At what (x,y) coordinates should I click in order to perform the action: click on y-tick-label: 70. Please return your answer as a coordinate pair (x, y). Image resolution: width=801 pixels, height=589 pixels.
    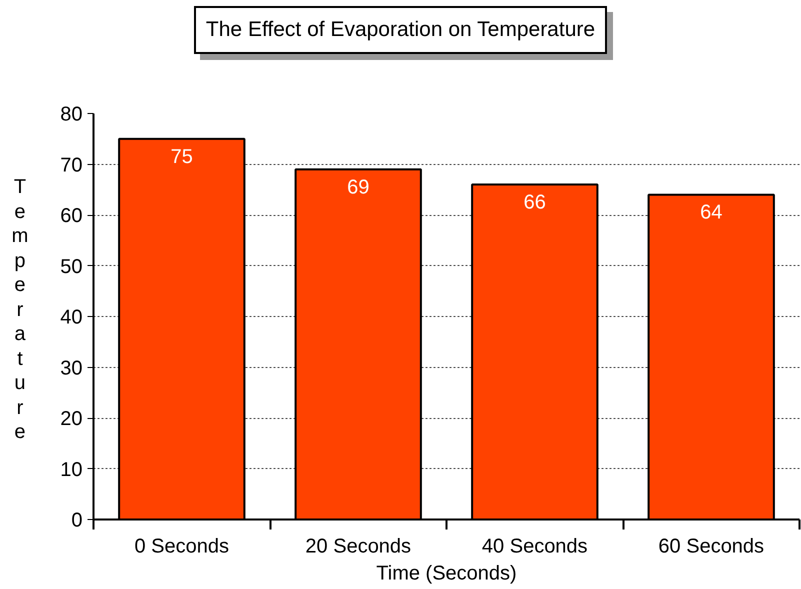
    Looking at the image, I should click on (71, 165).